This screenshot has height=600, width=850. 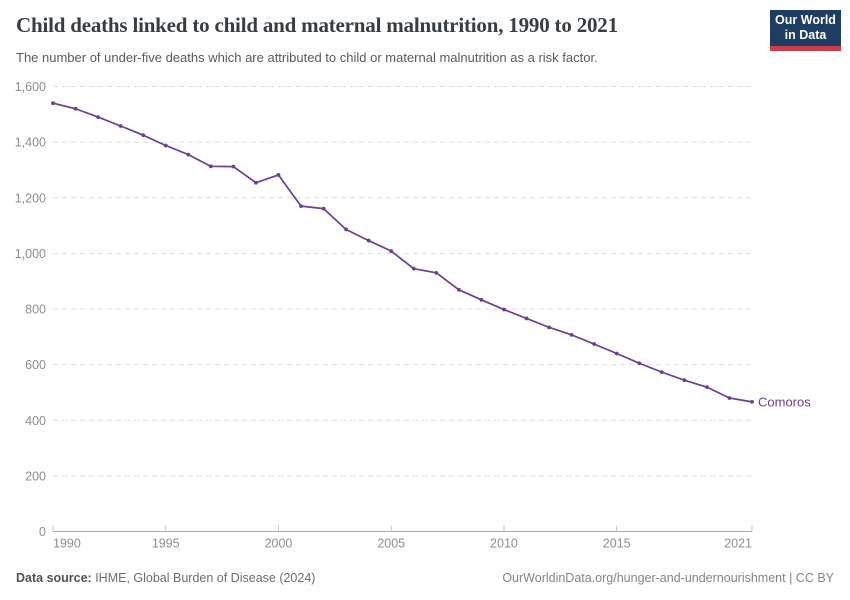 I want to click on y-tick-label: 1,200, so click(x=30, y=198).